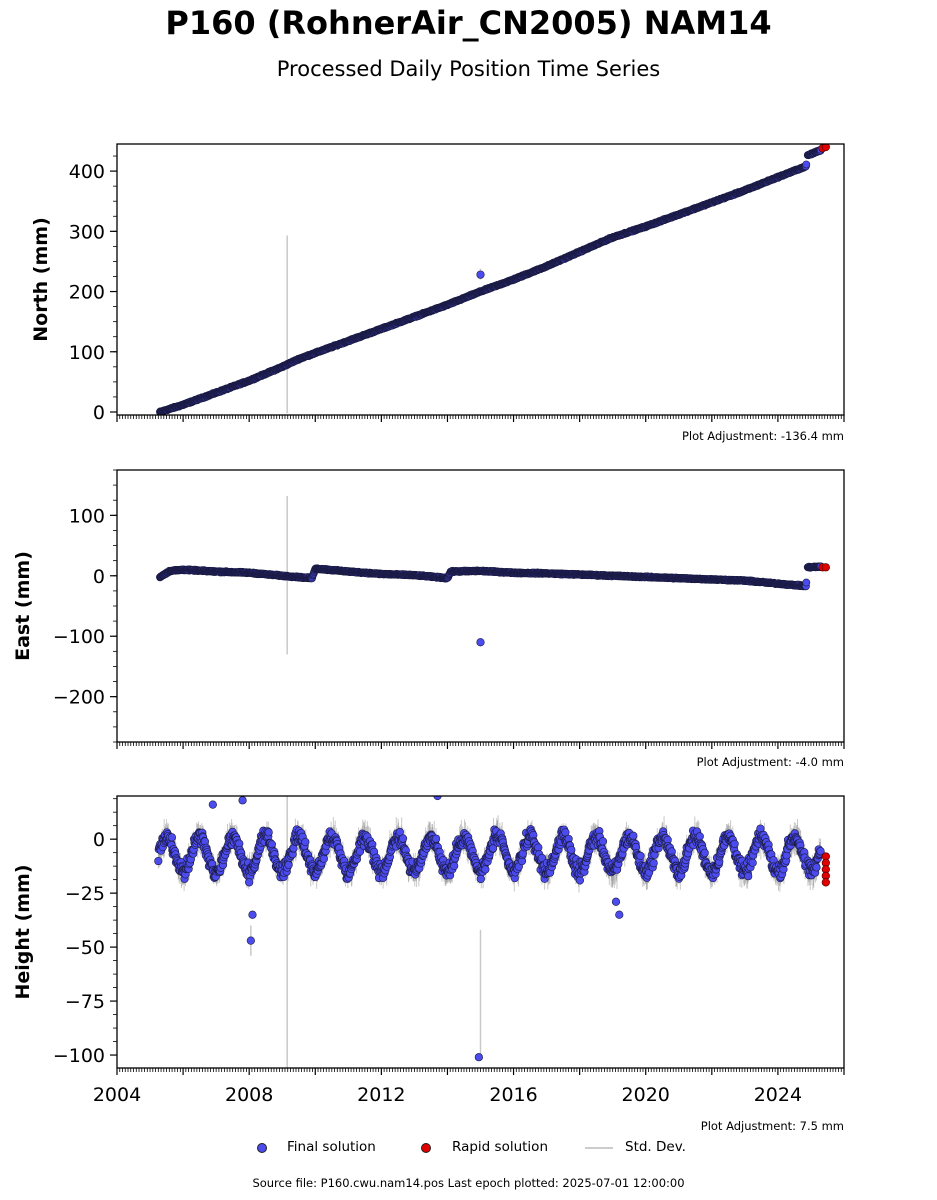 The image size is (937, 1200). Describe the element at coordinates (23, 606) in the screenshot. I see `y-axis-label: East (mm)` at that location.